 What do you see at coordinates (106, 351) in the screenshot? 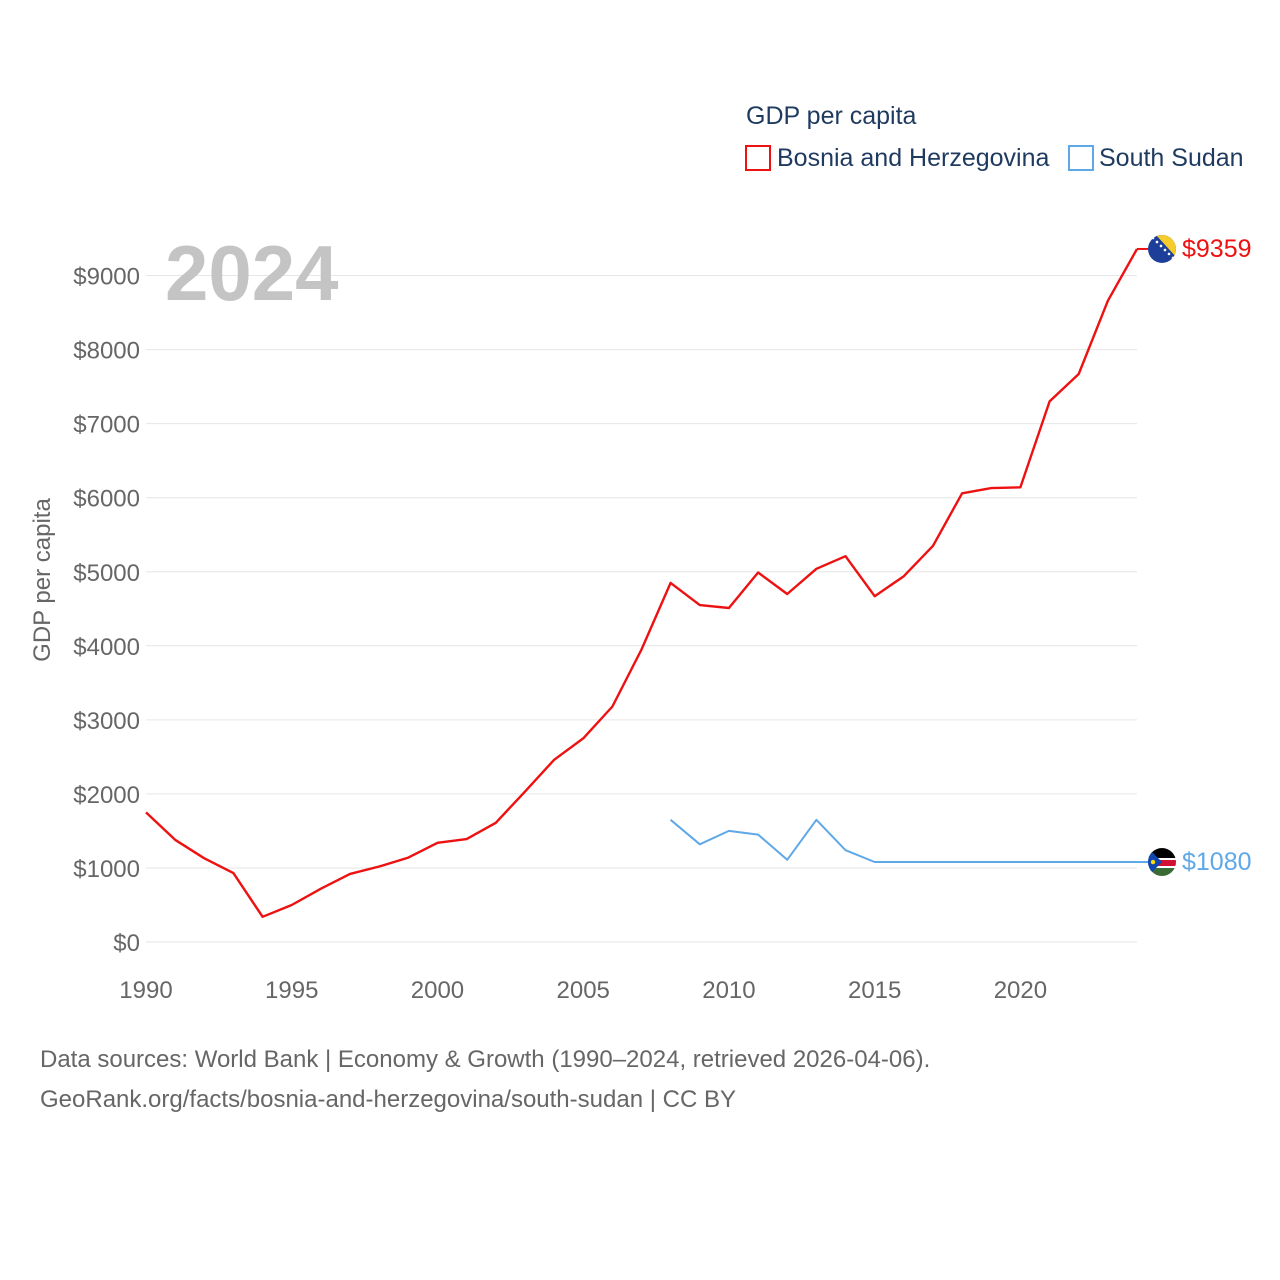
I see `y-tick-label: $8000` at bounding box center [106, 351].